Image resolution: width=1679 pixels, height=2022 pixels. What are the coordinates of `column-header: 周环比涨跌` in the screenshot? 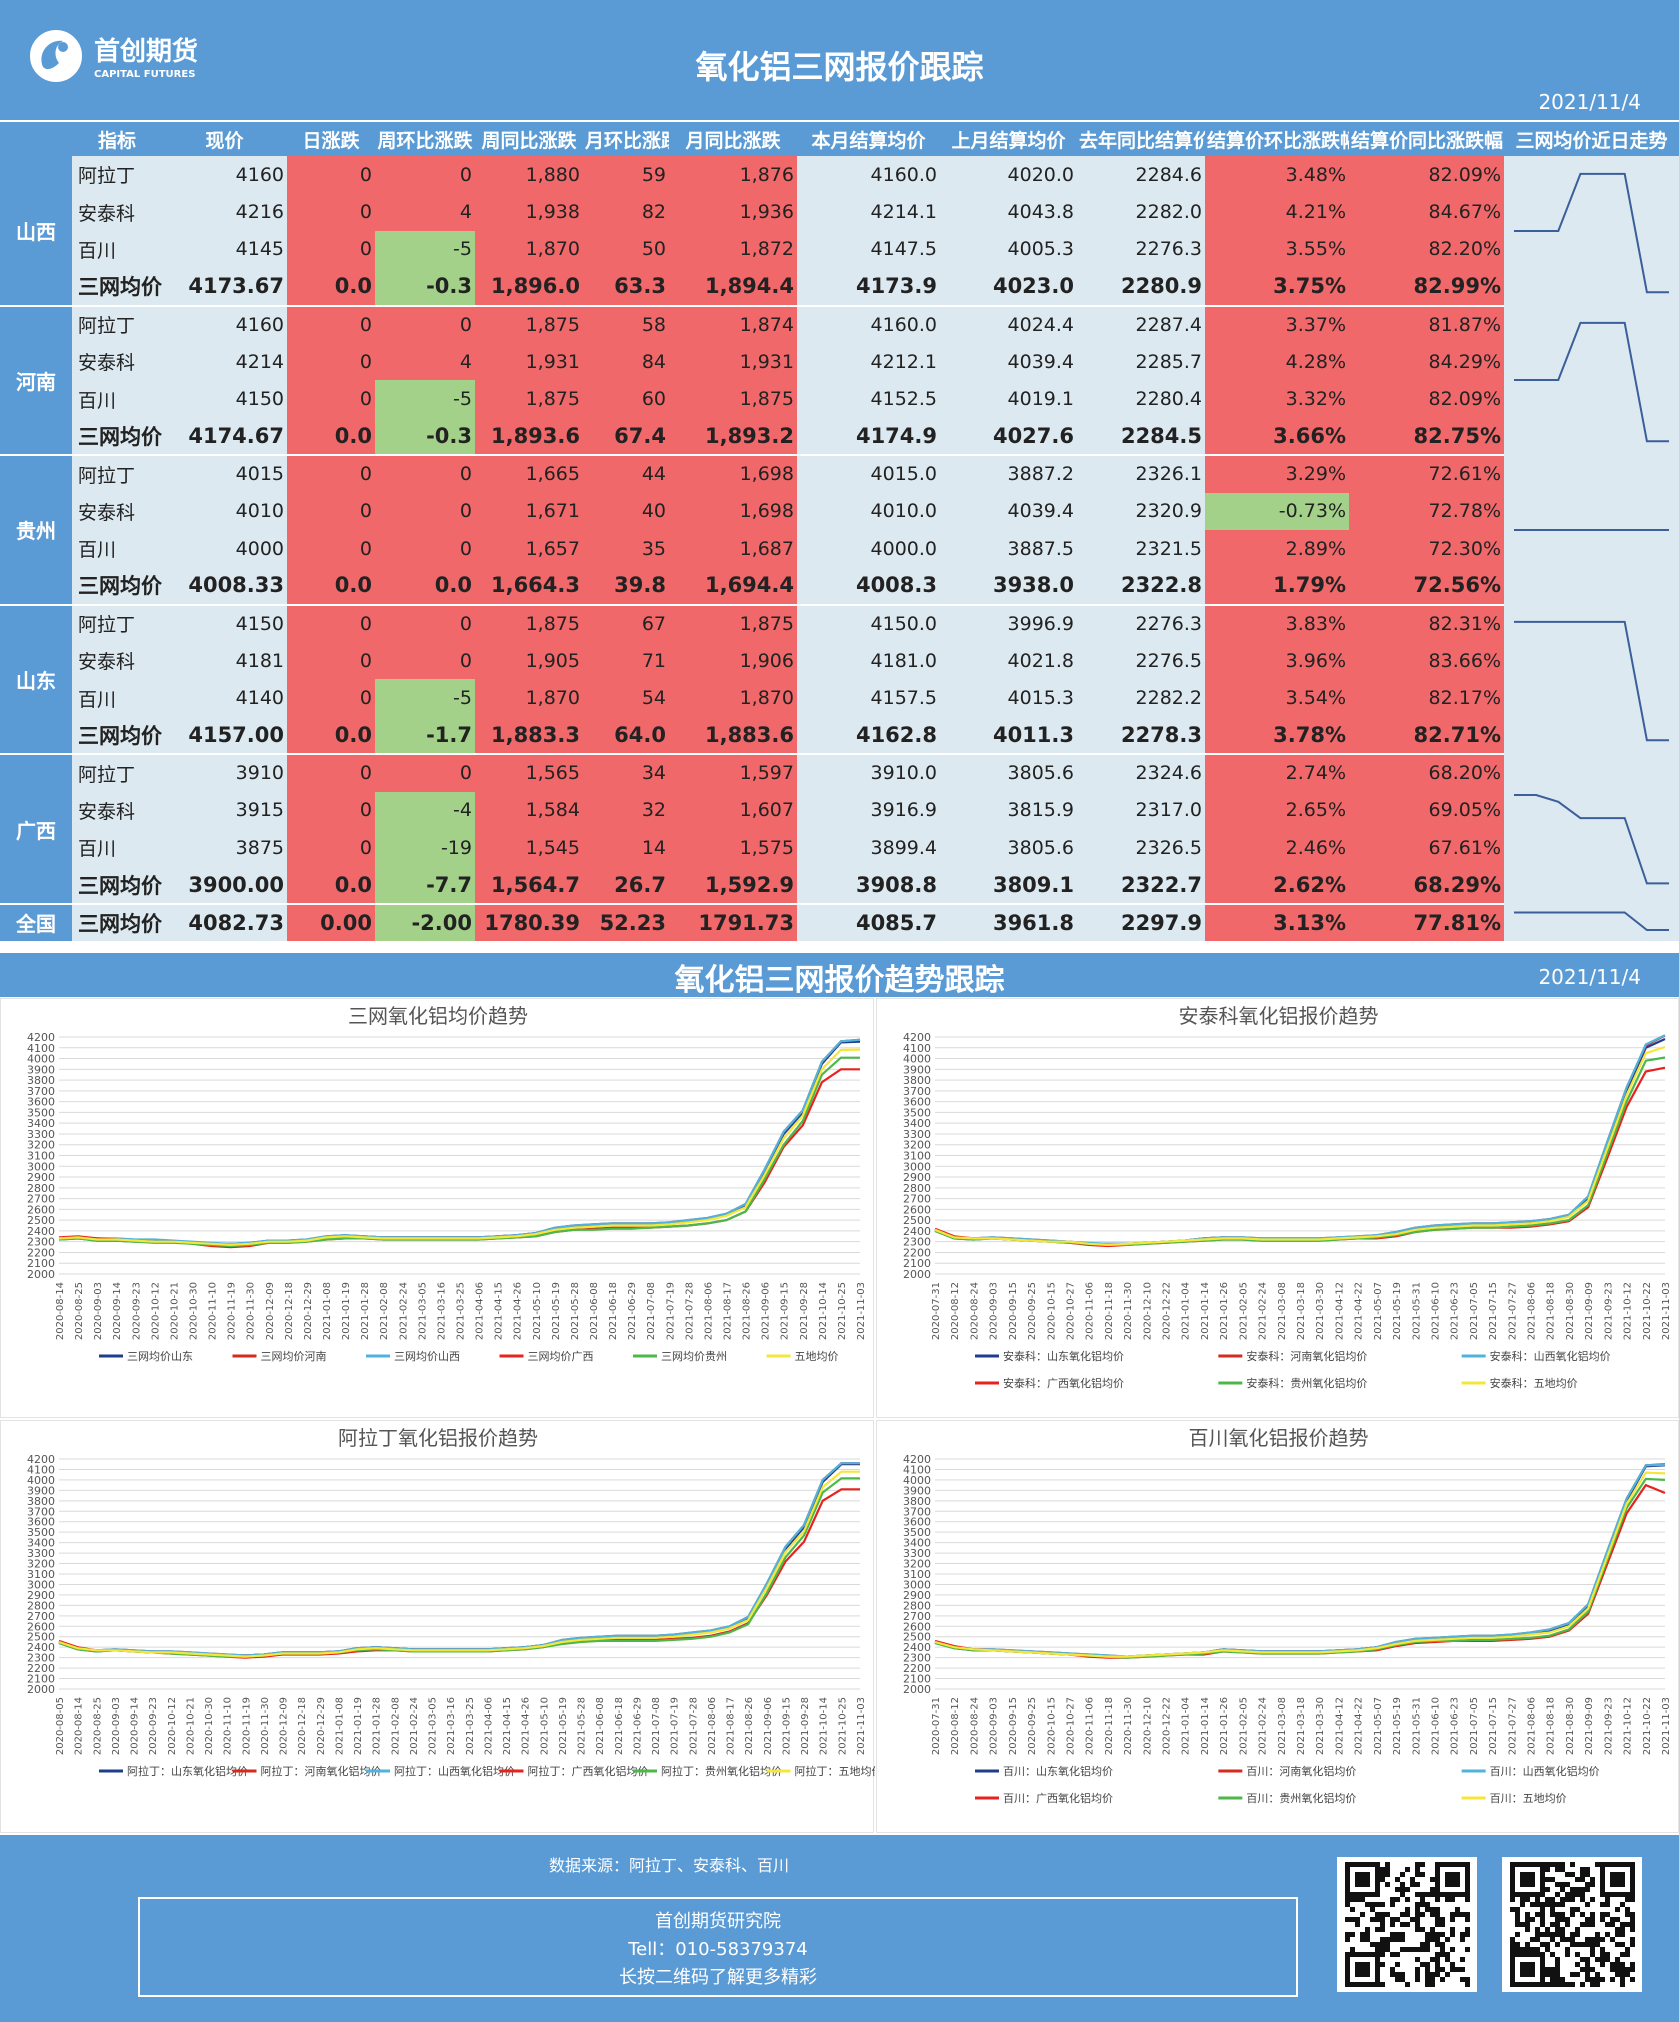 It's located at (425, 139).